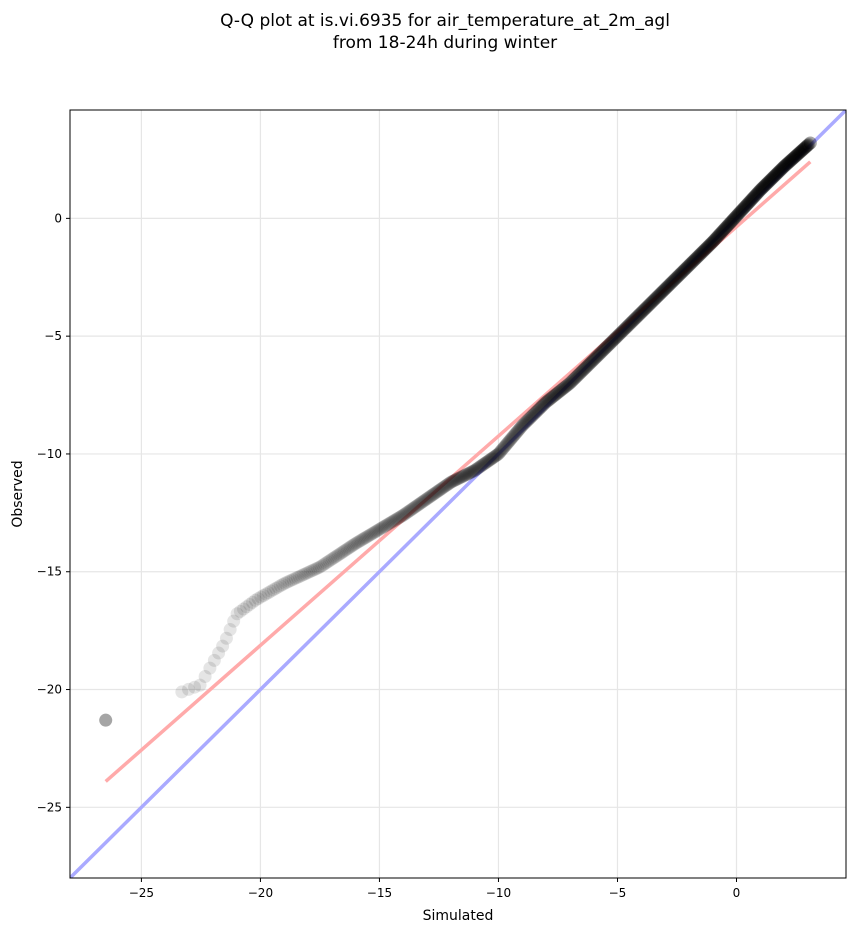  What do you see at coordinates (434, 889) in the screenshot?
I see `x-axis-ticks: −25 −20 −15 −10 −5 0` at bounding box center [434, 889].